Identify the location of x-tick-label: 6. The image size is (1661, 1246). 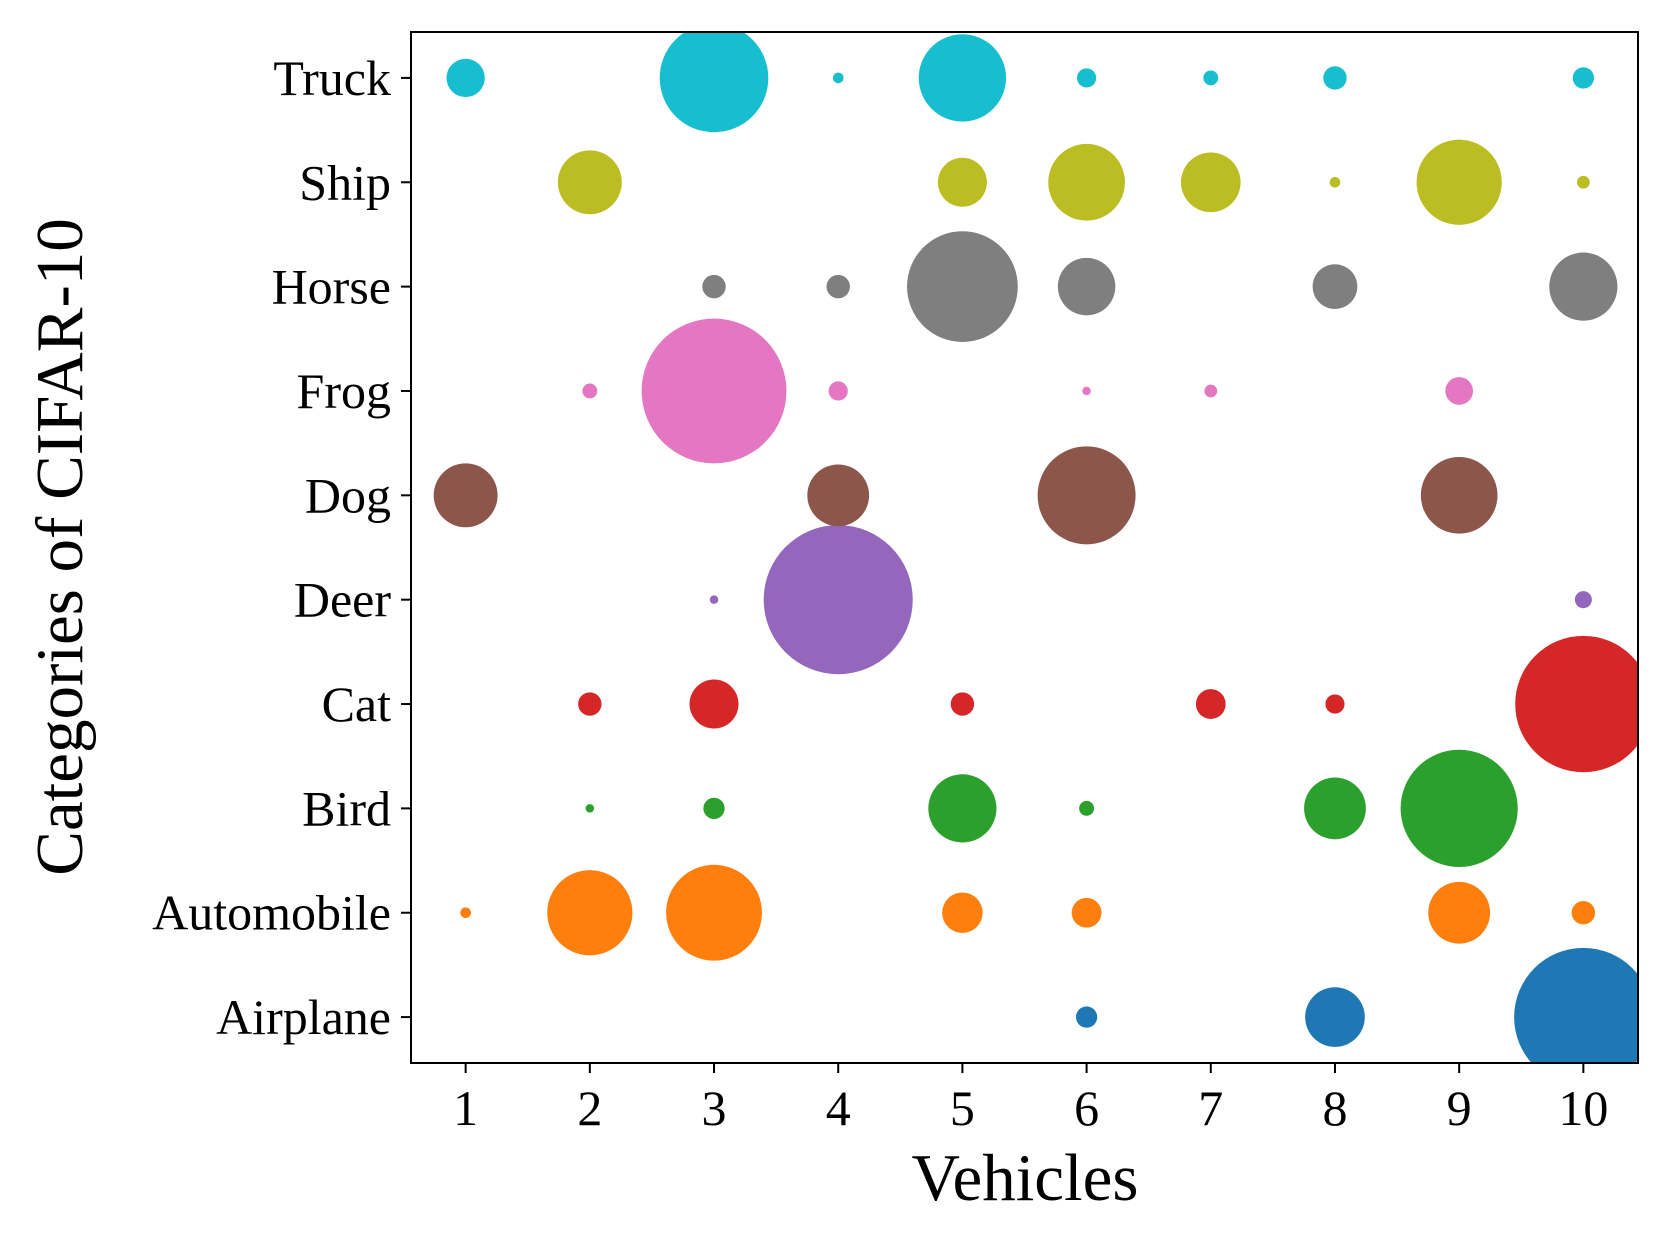
(1086, 1108).